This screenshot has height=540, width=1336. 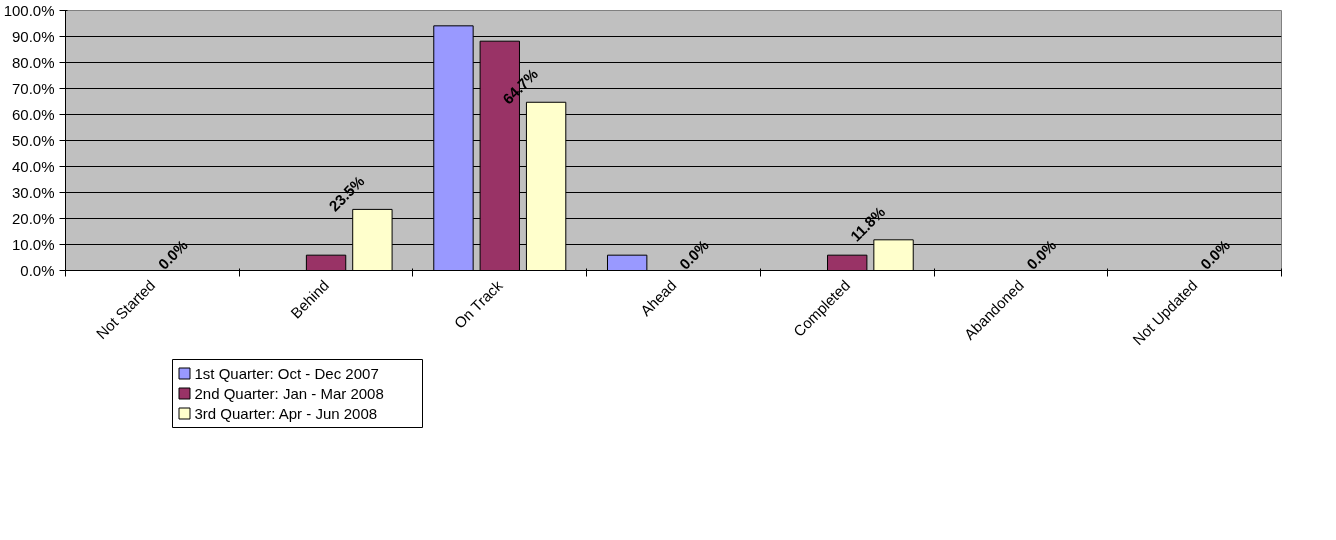 What do you see at coordinates (286, 413) in the screenshot?
I see `legend-label: 3rd Quarter: Apr - Jun 2008` at bounding box center [286, 413].